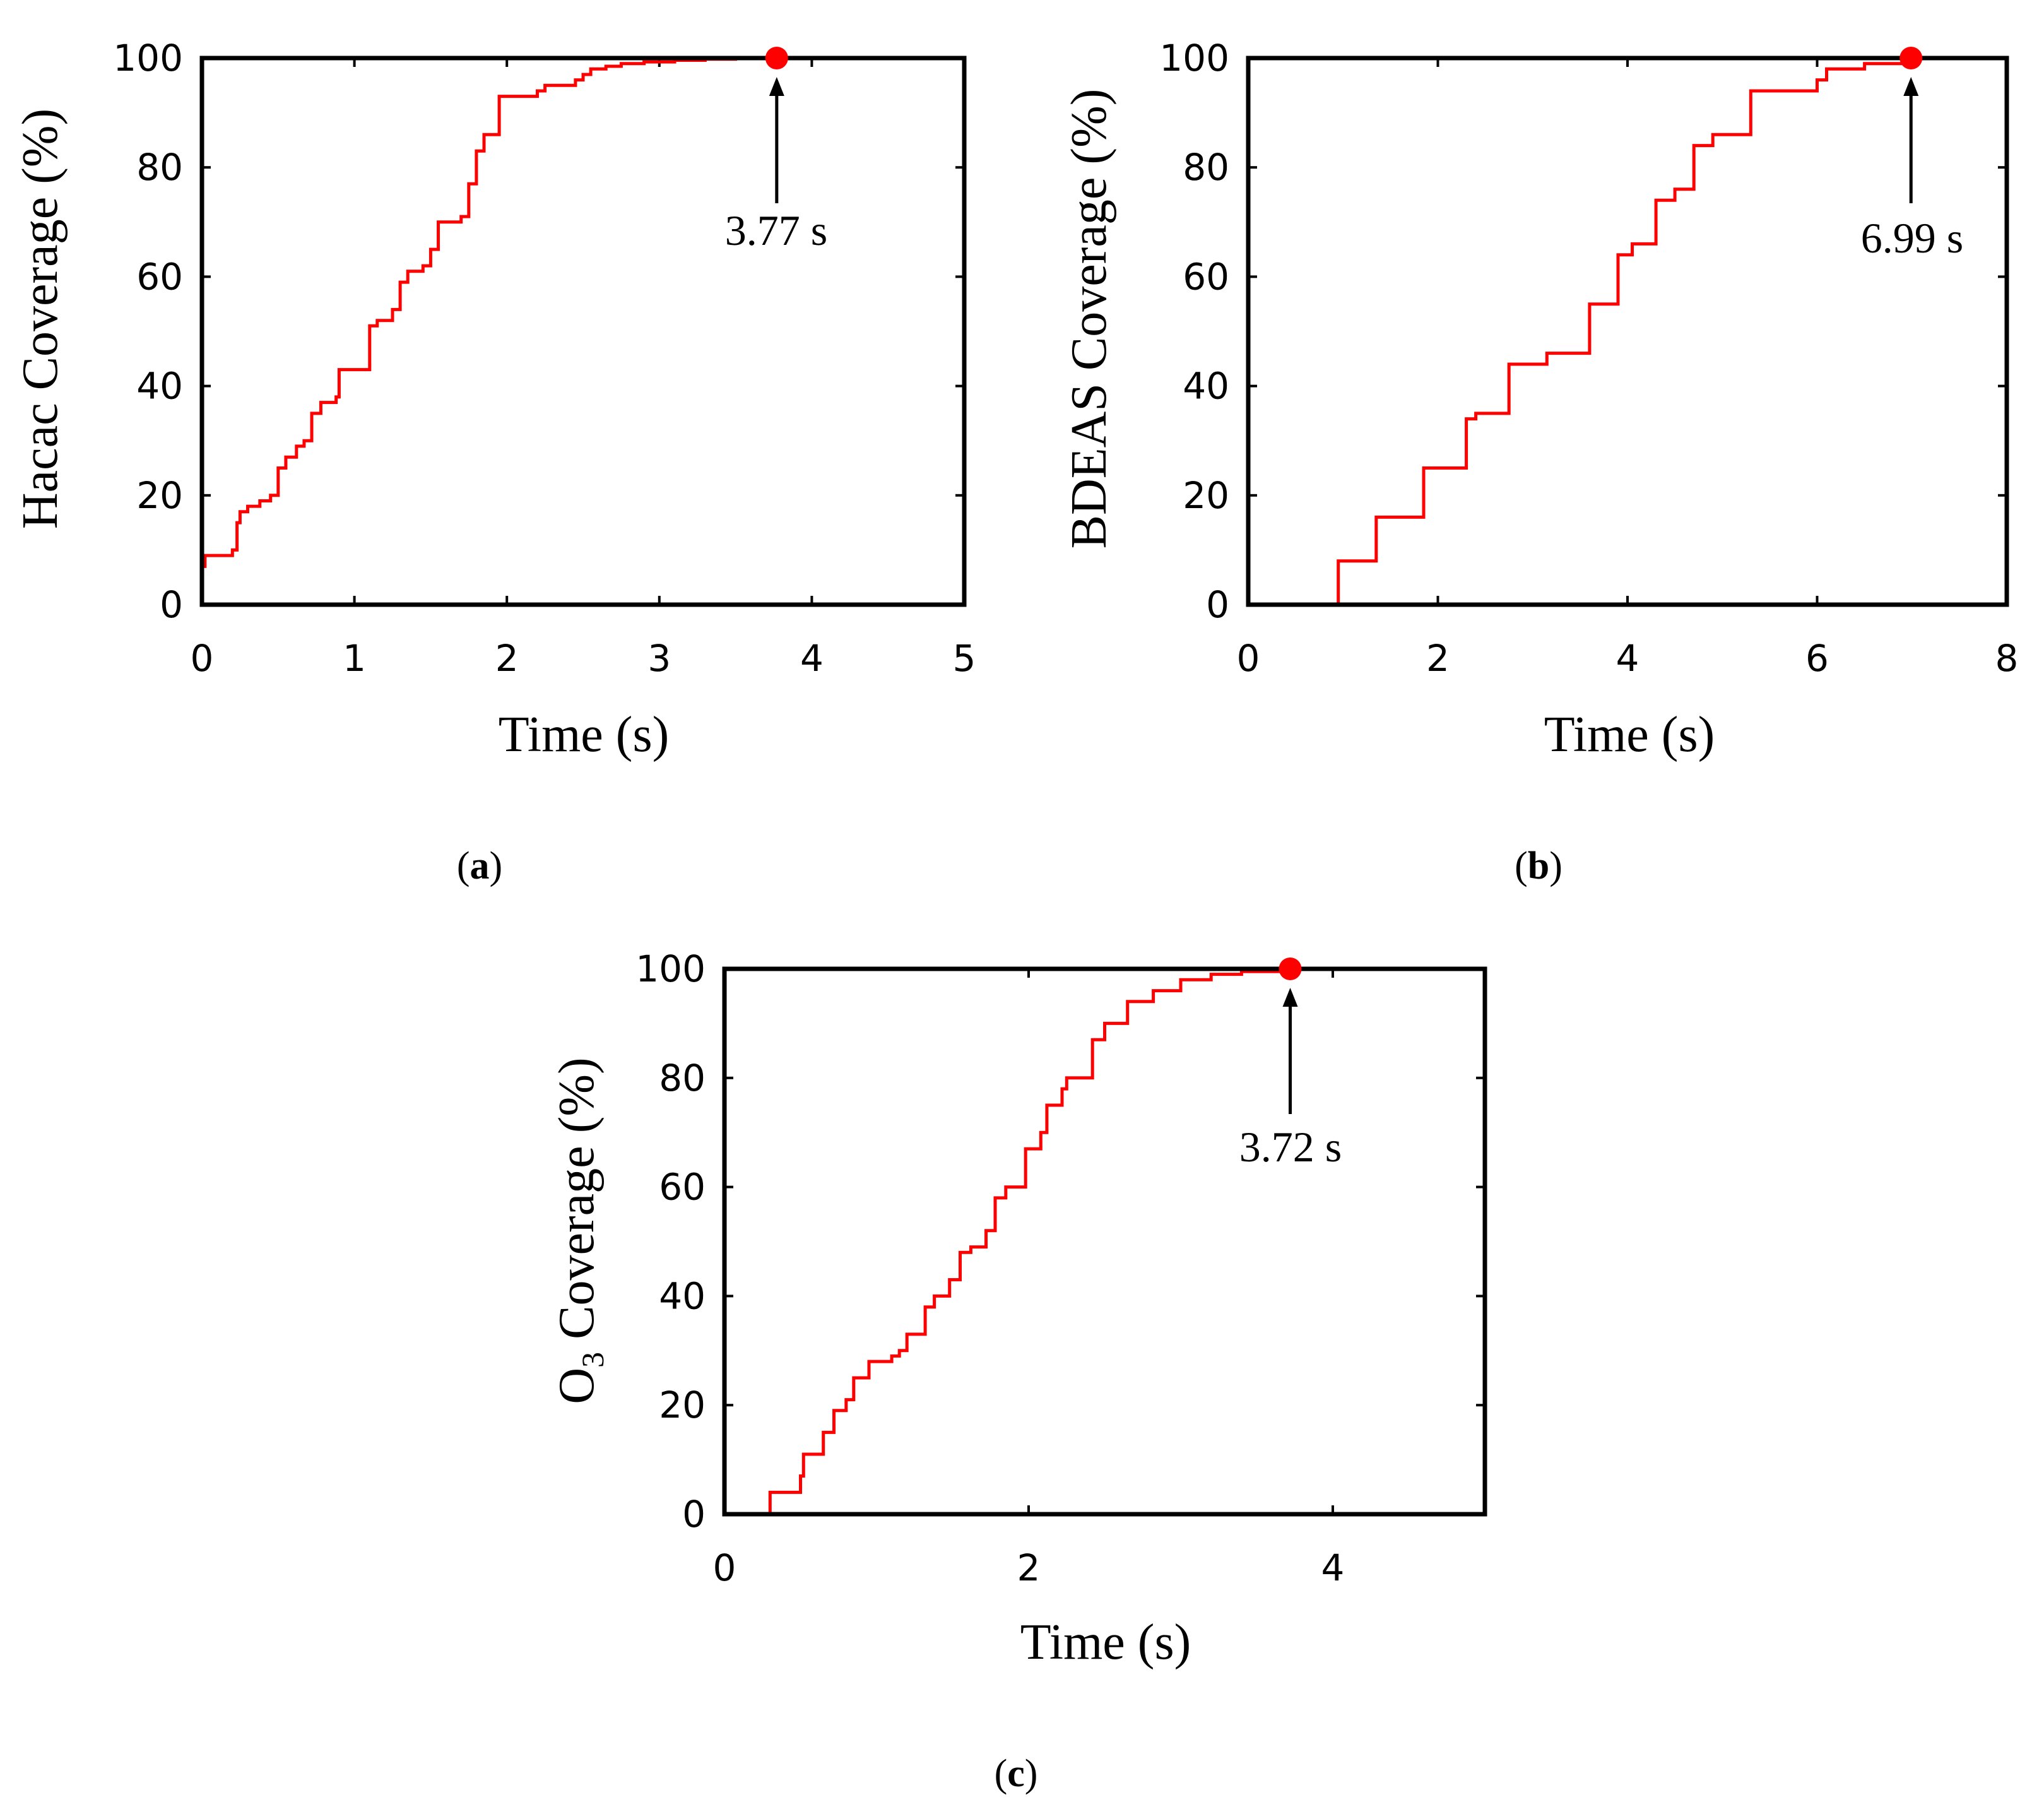  What do you see at coordinates (592, 1360) in the screenshot?
I see `y-label-subscript: 3` at bounding box center [592, 1360].